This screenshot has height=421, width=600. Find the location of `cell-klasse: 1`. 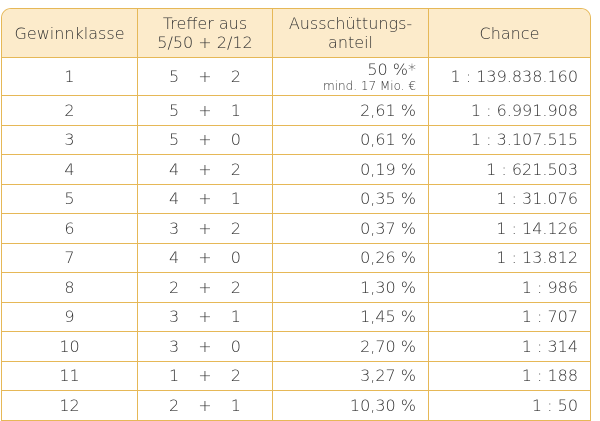

cell-klasse: 1 is located at coordinates (70, 76).